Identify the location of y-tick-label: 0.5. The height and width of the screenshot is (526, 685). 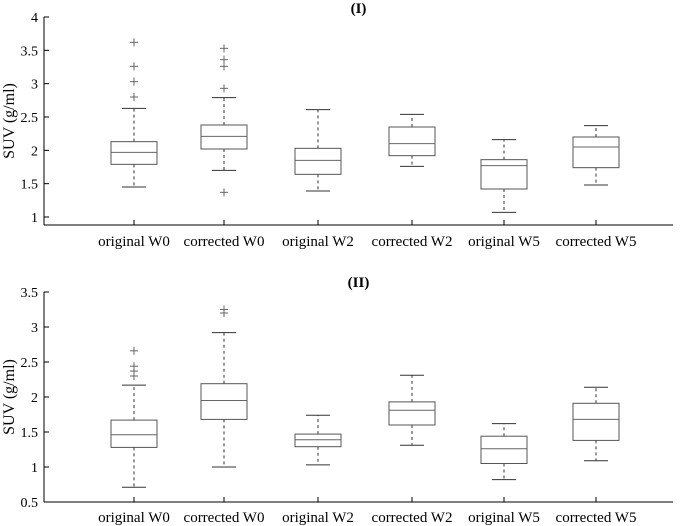
(30, 503).